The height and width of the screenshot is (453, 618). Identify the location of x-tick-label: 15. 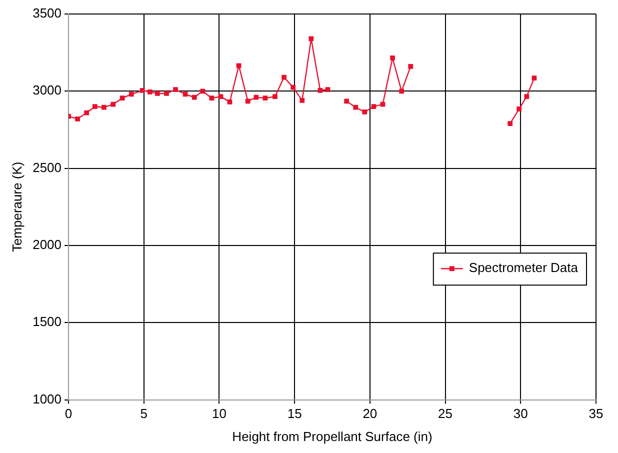
(294, 414).